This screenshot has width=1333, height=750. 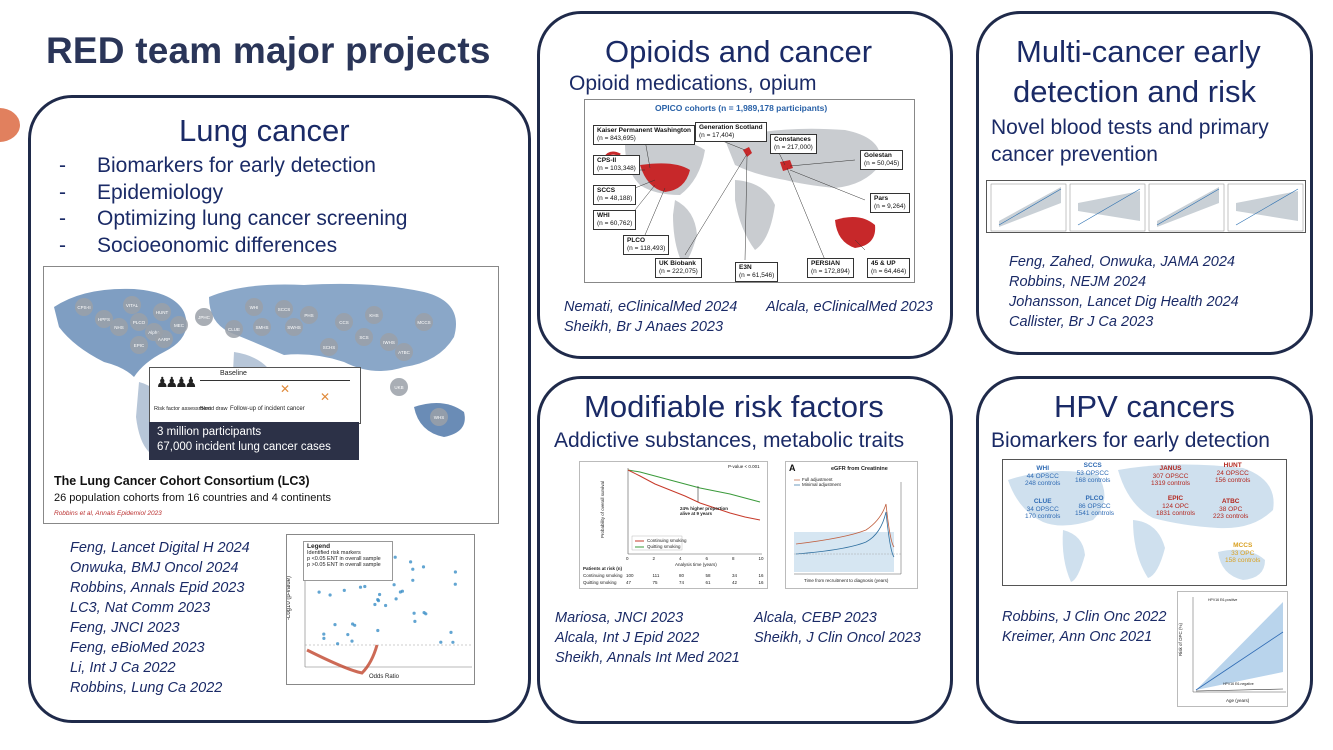 I want to click on multicancer-subtitle-line1: Novel blood tests and primary, so click(x=1130, y=127).